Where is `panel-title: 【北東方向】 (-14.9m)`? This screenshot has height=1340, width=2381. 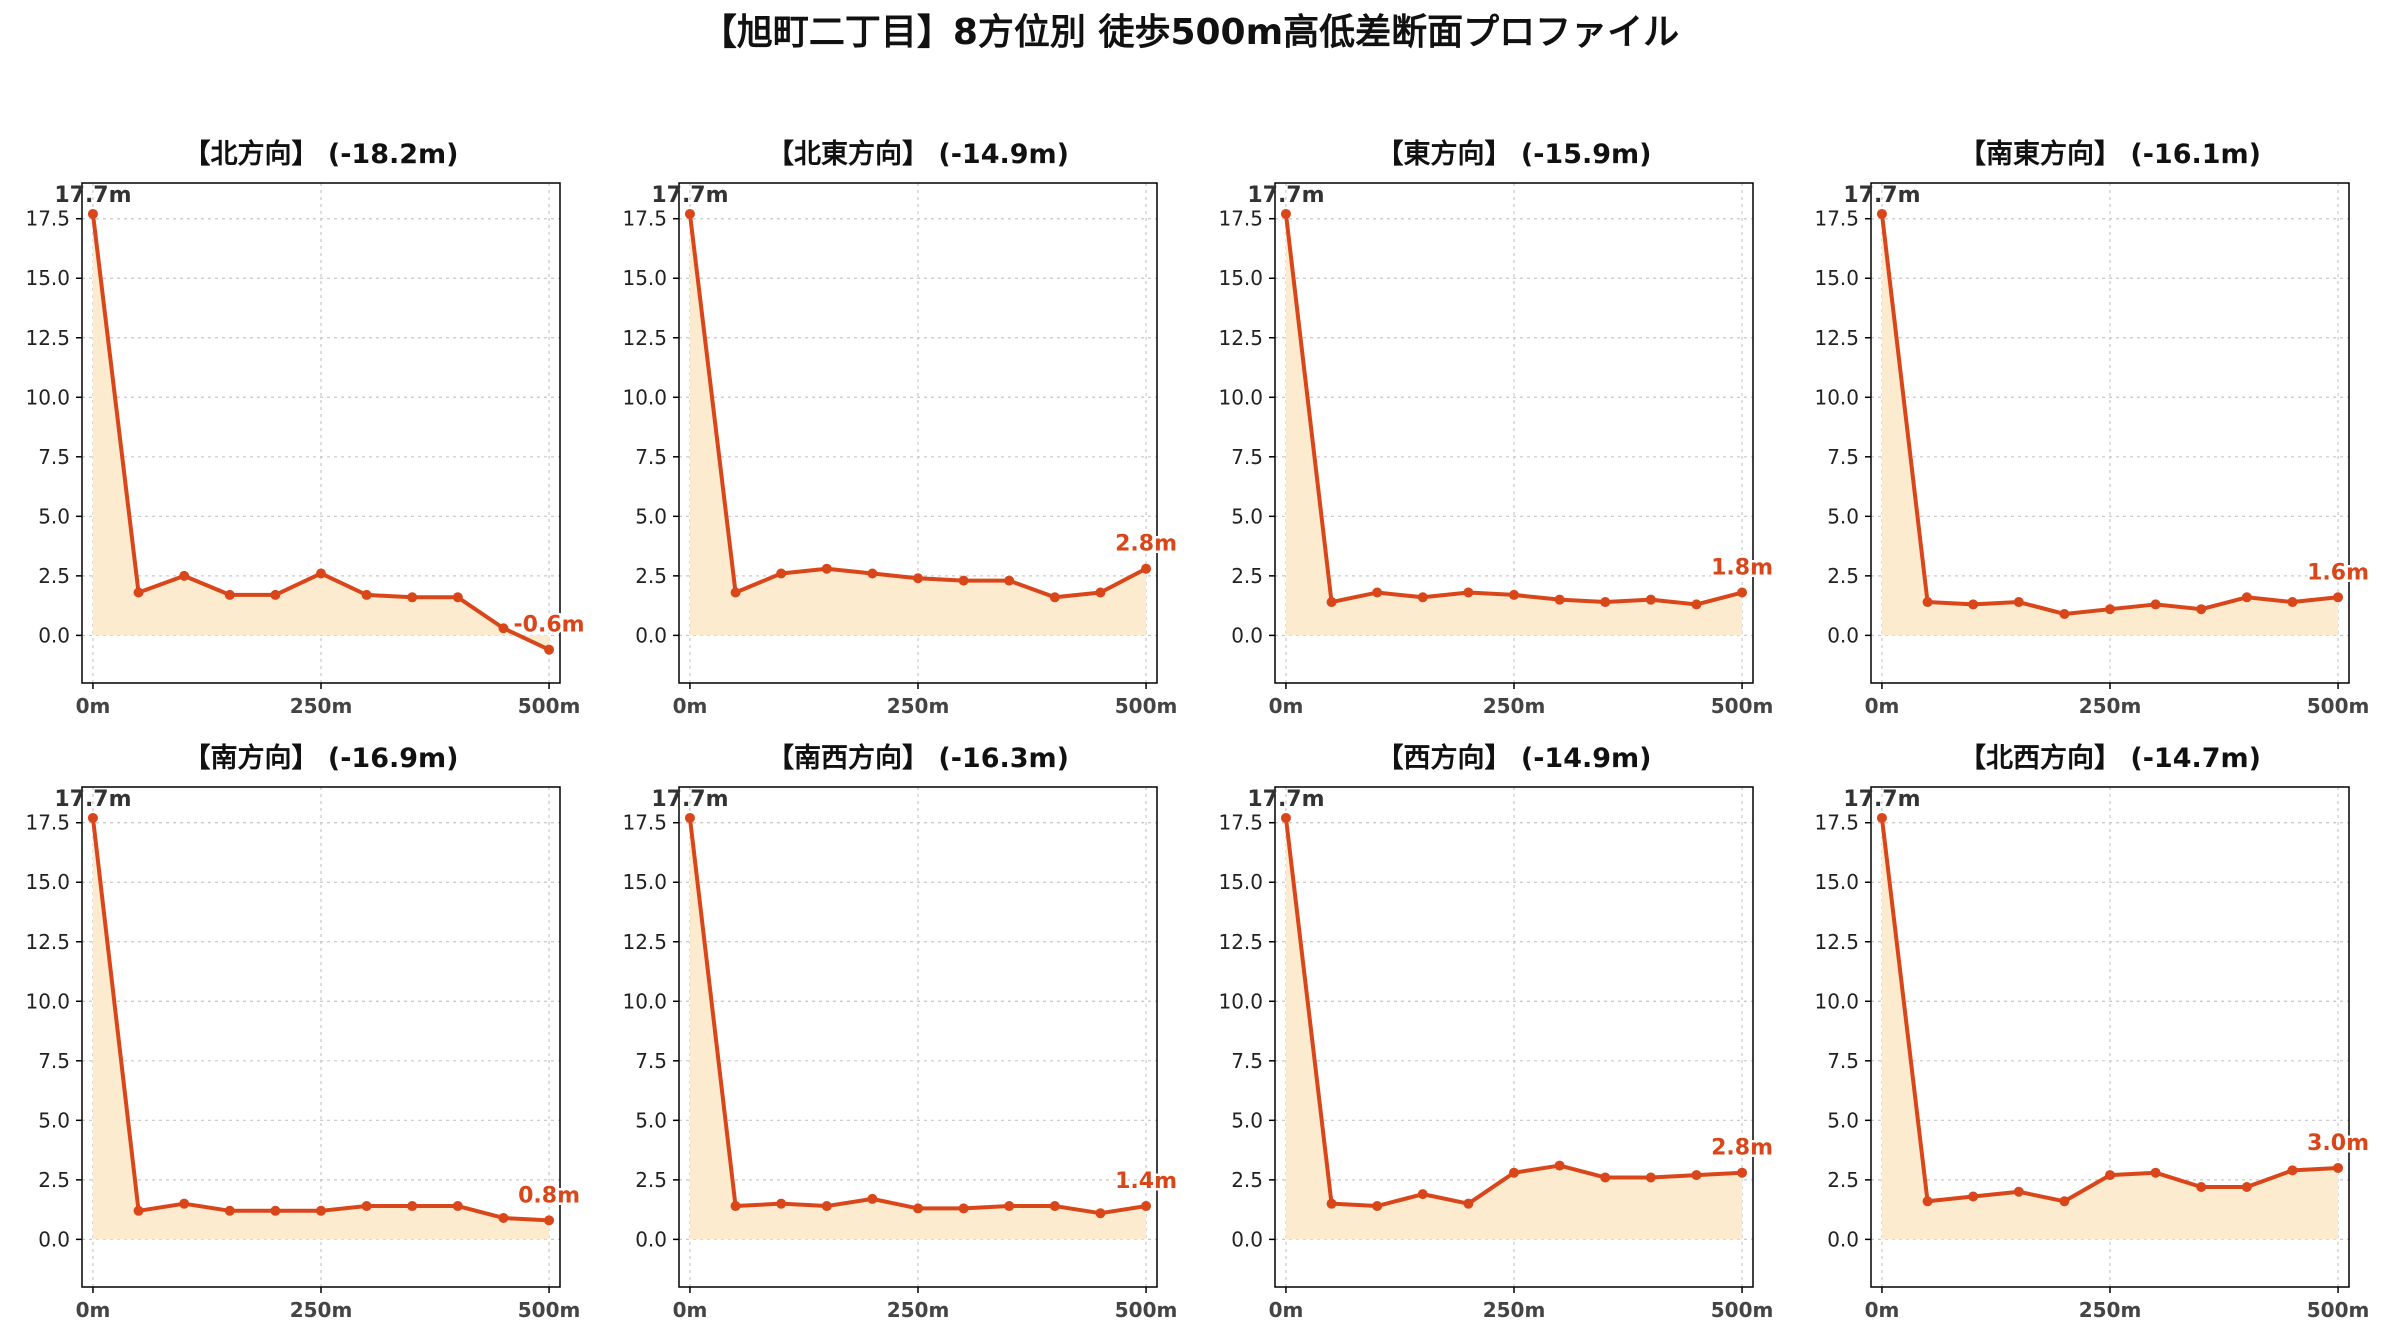
panel-title: 【北東方向】 (-14.9m) is located at coordinates (918, 154).